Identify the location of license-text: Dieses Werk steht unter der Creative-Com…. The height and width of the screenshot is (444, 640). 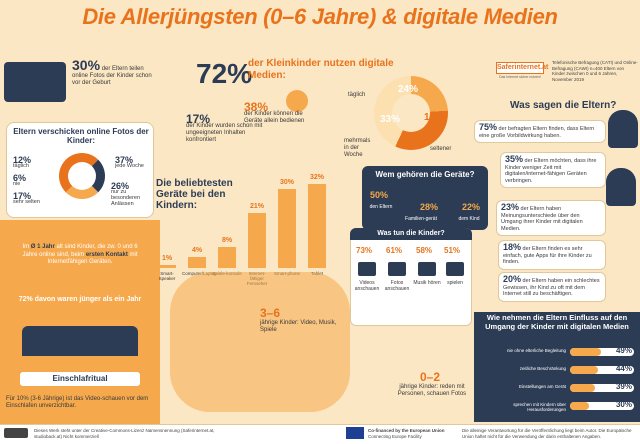
(124, 433).